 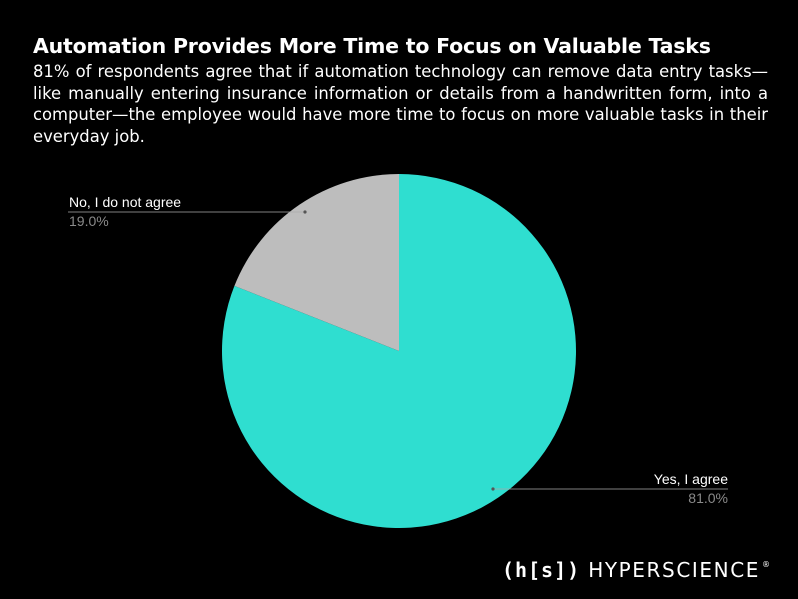 I want to click on slice-label-no: No, I do not agree, so click(x=125, y=202).